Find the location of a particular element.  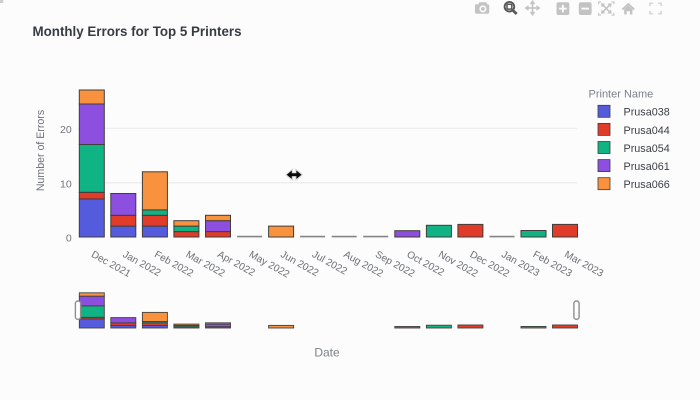

svg-text: Prusa066 is located at coordinates (647, 185).